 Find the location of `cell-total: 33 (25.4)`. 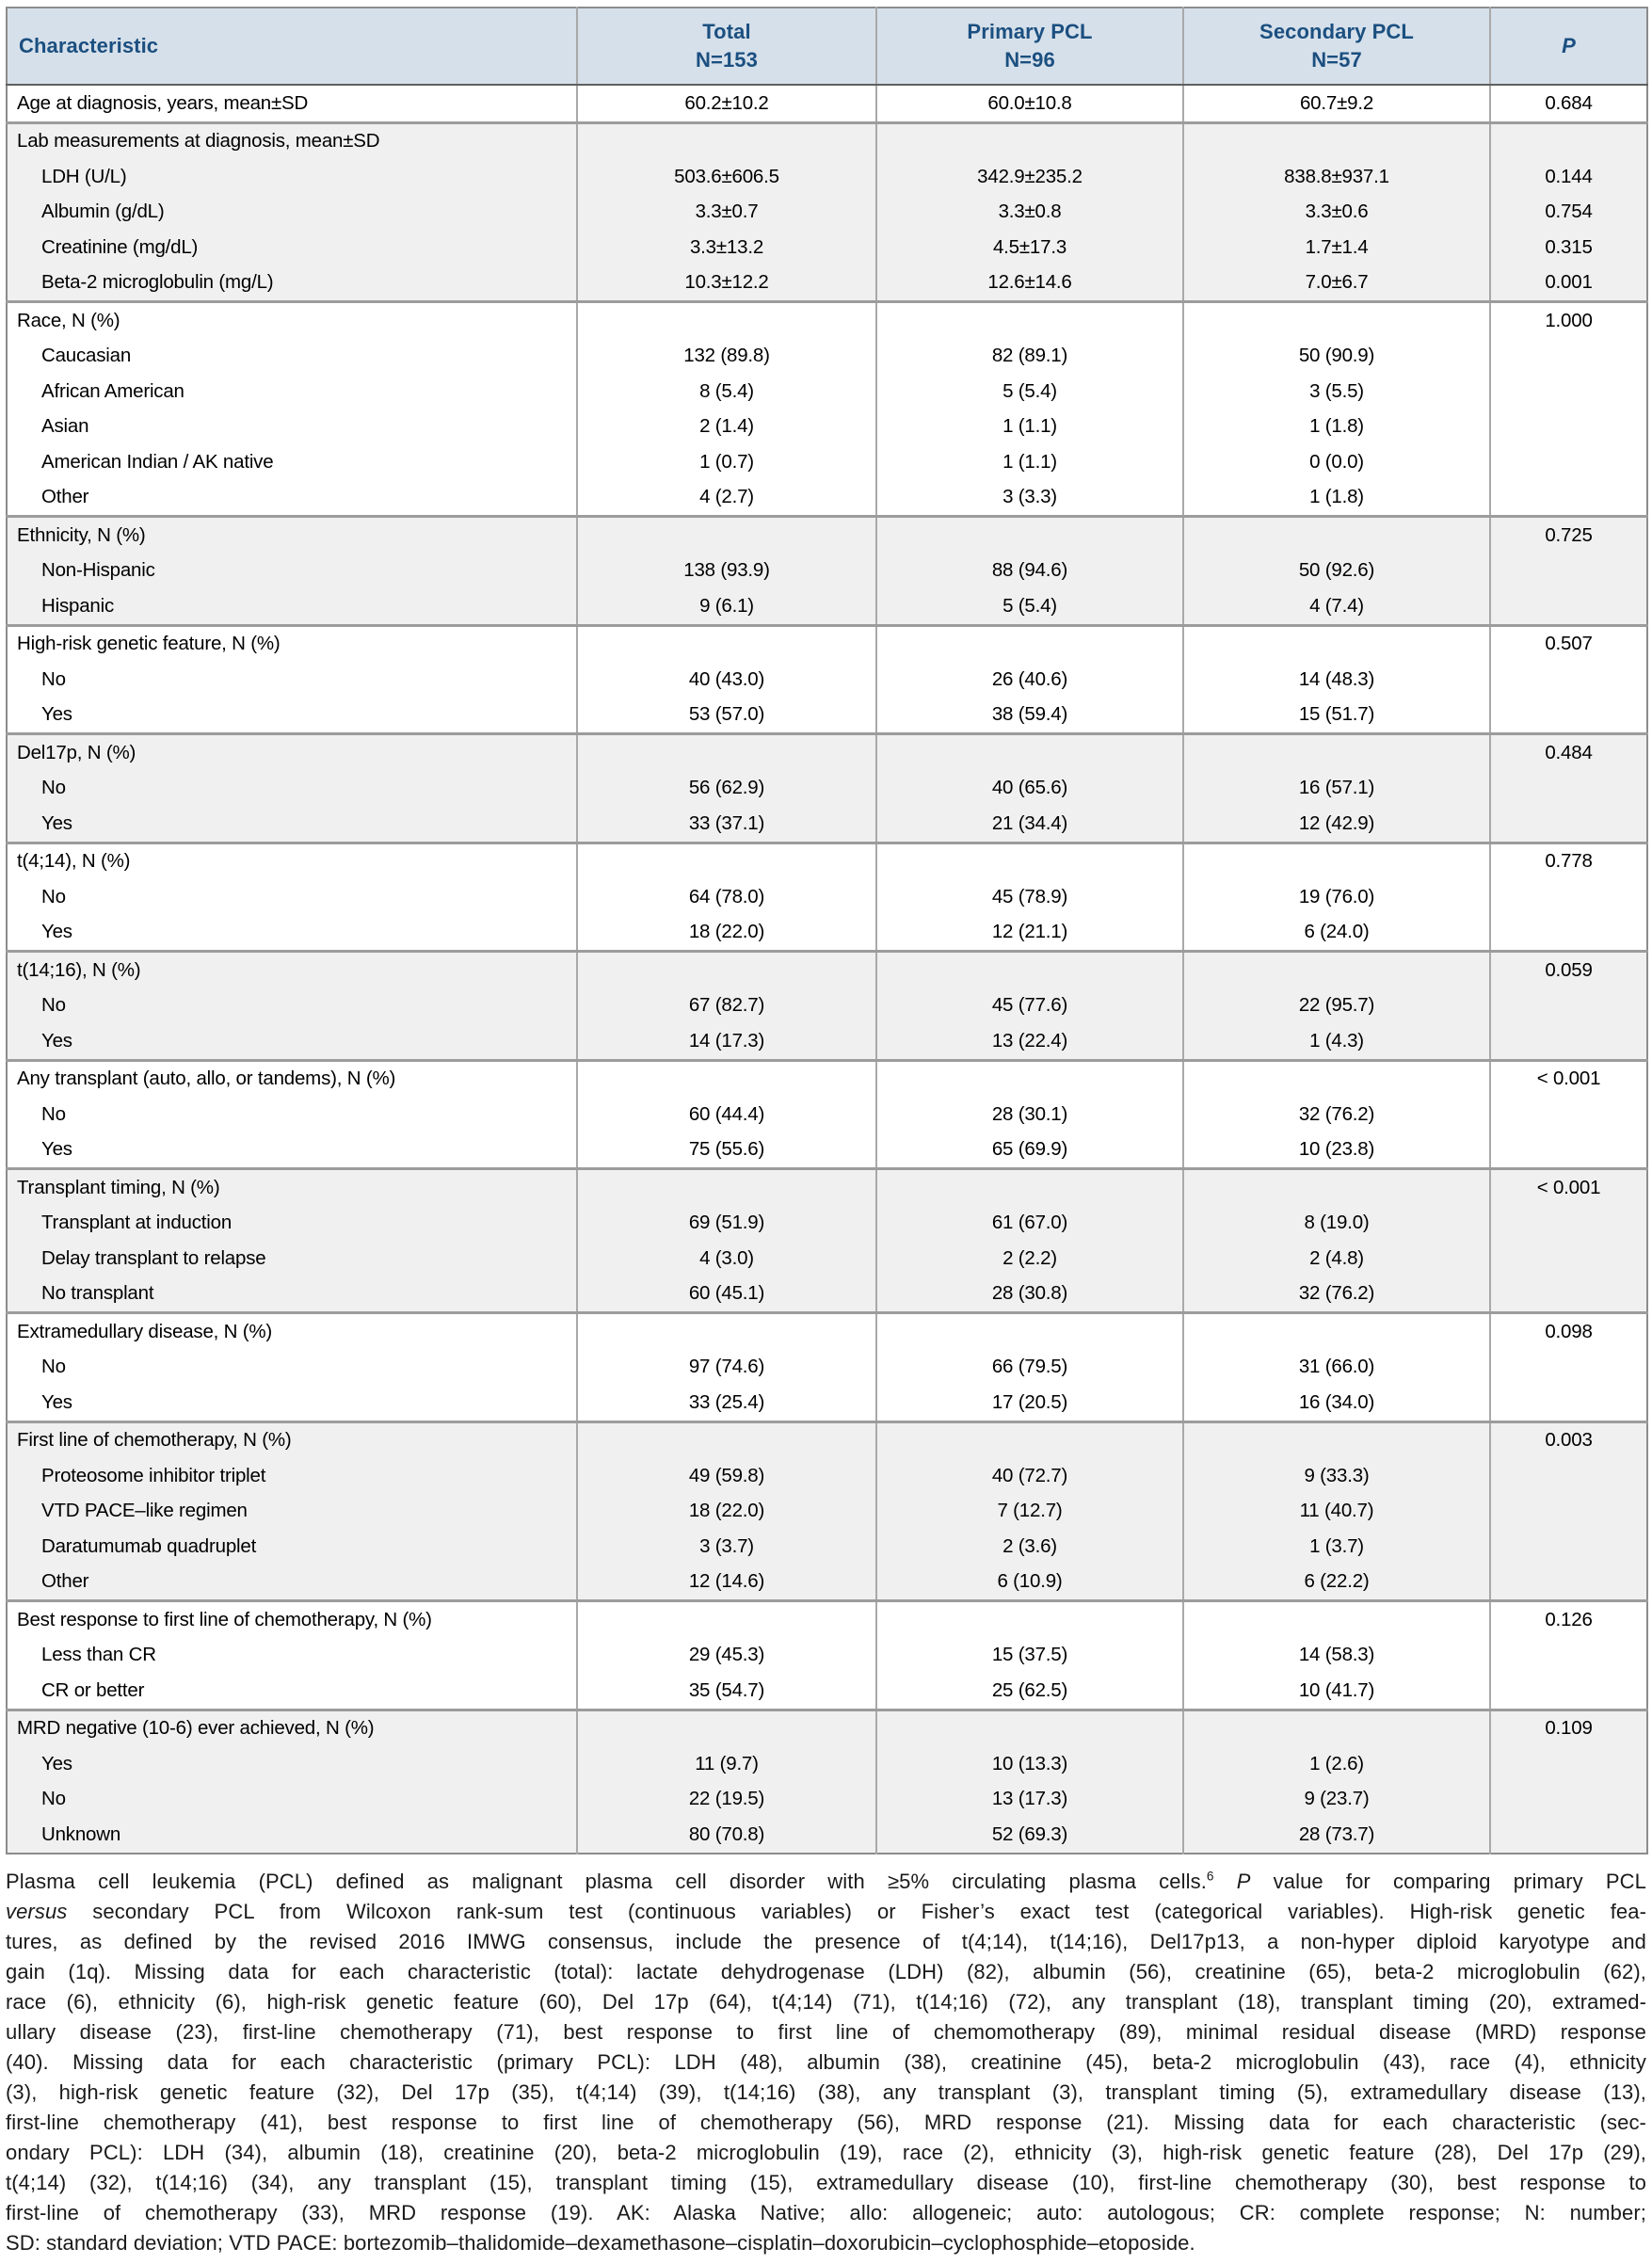

cell-total: 33 (25.4) is located at coordinates (726, 1403).